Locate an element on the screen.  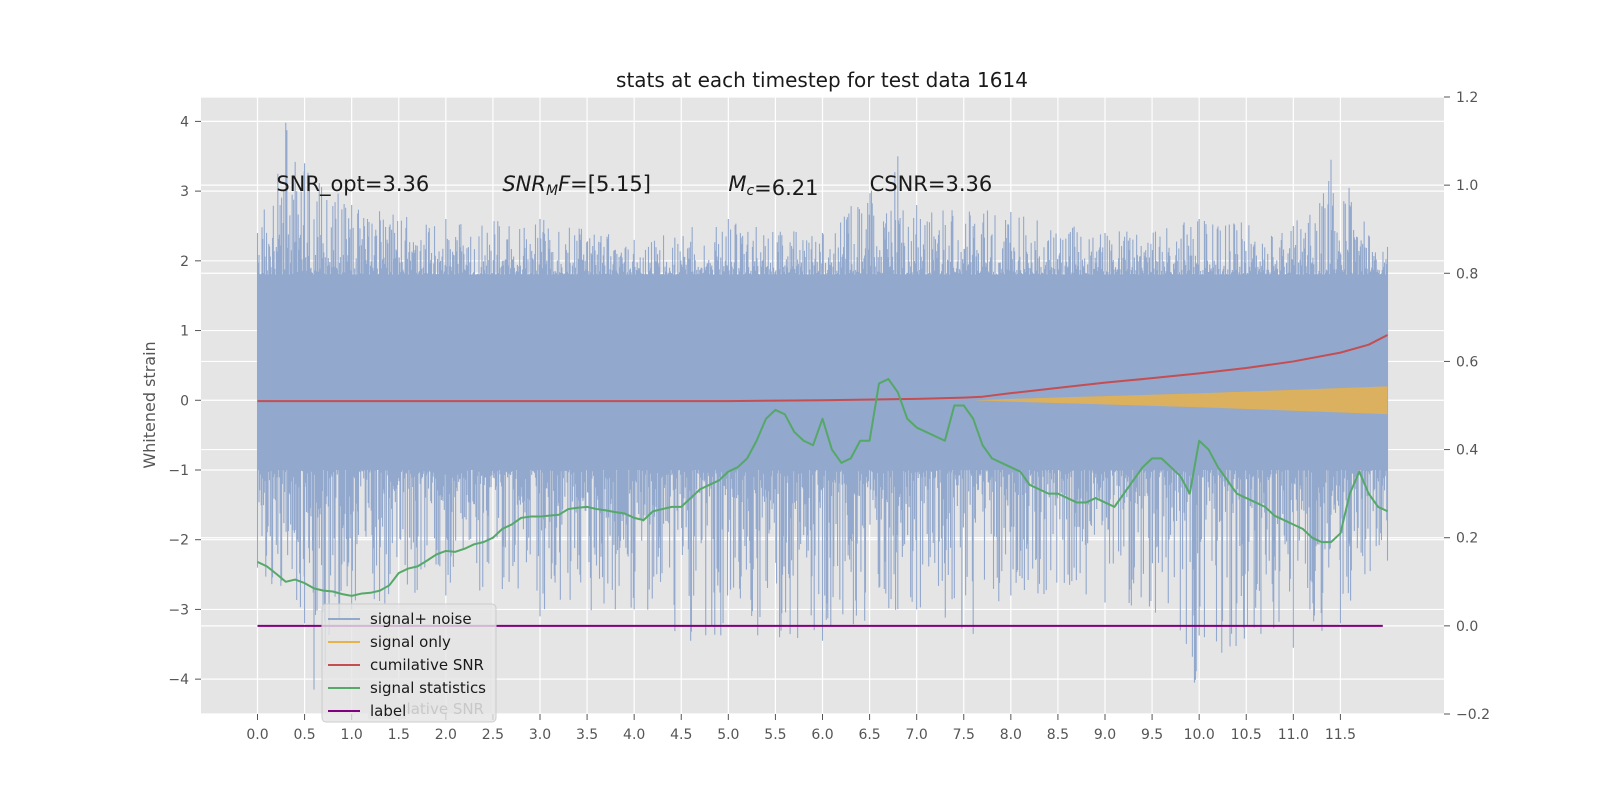
y2-tick-label: 1.0 is located at coordinates (1467, 186).